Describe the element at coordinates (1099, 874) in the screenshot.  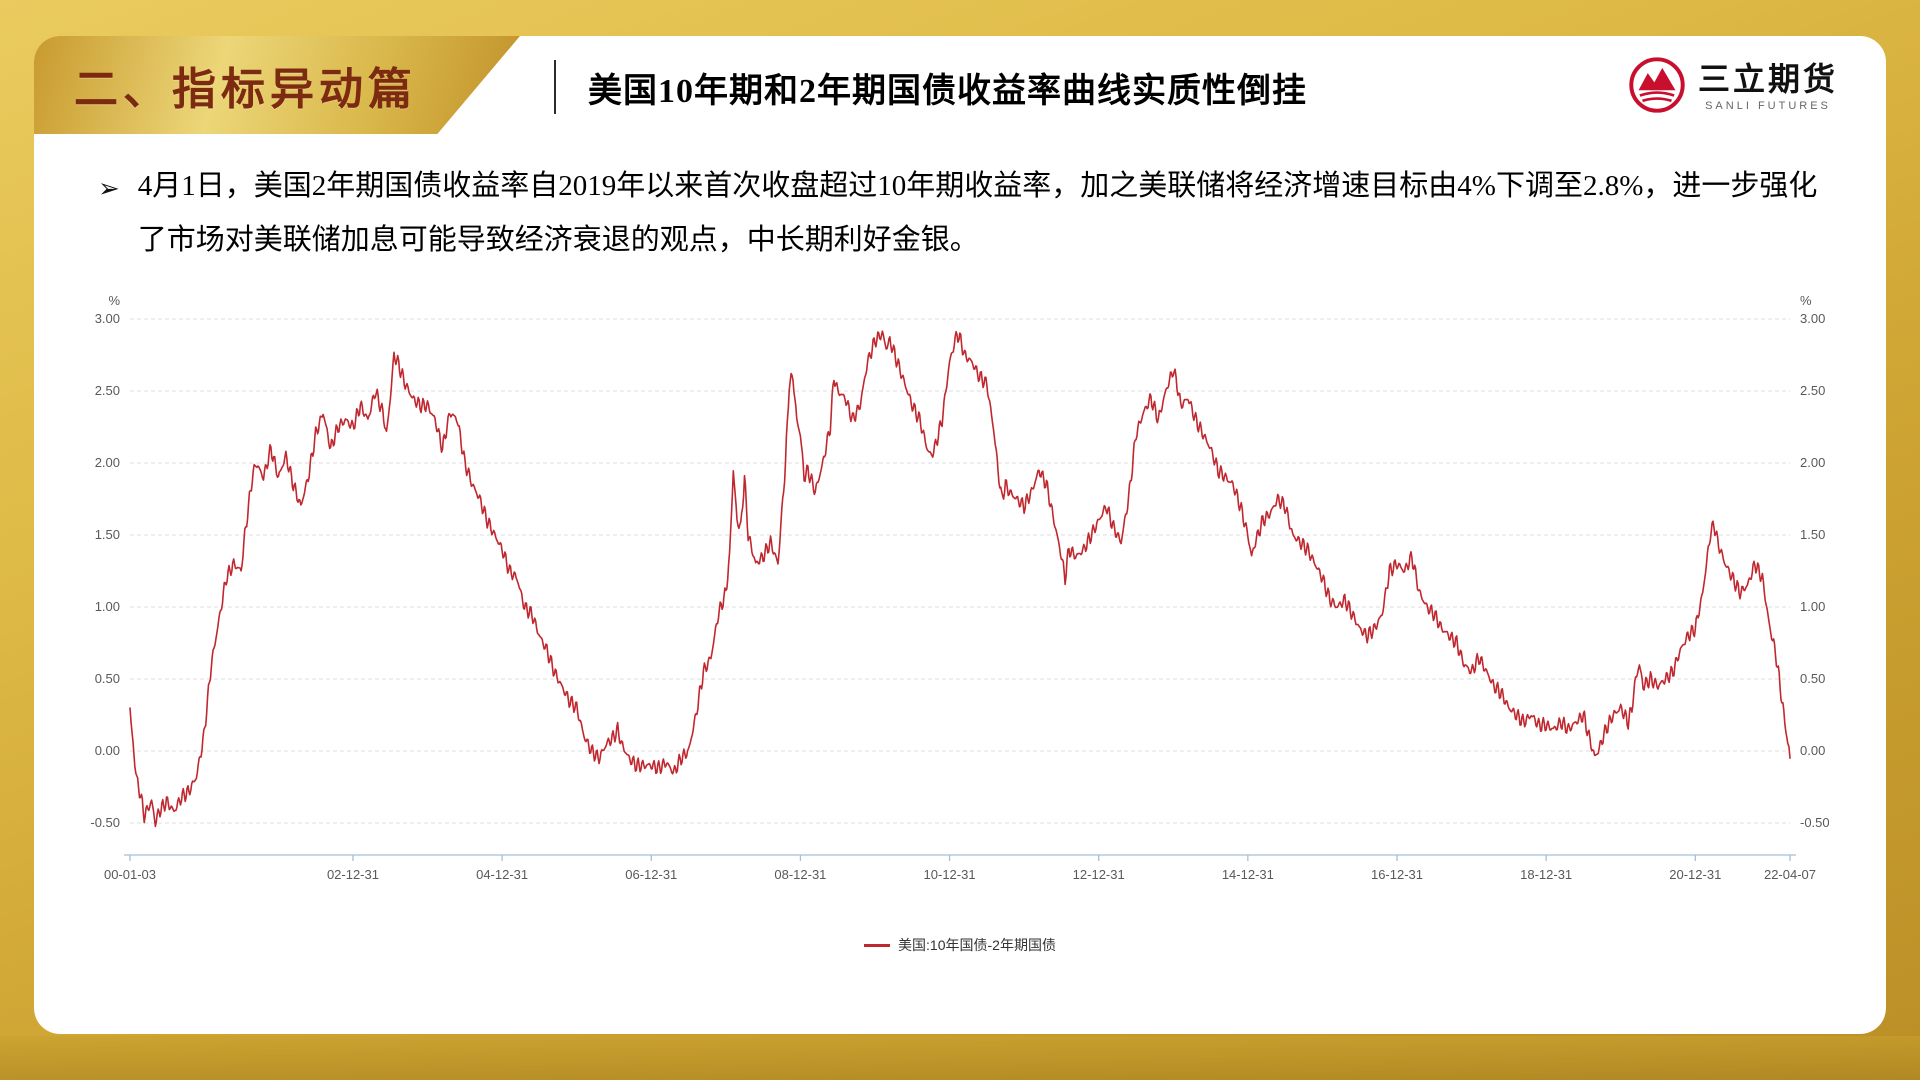
I see `svg-text: 12-12-31` at that location.